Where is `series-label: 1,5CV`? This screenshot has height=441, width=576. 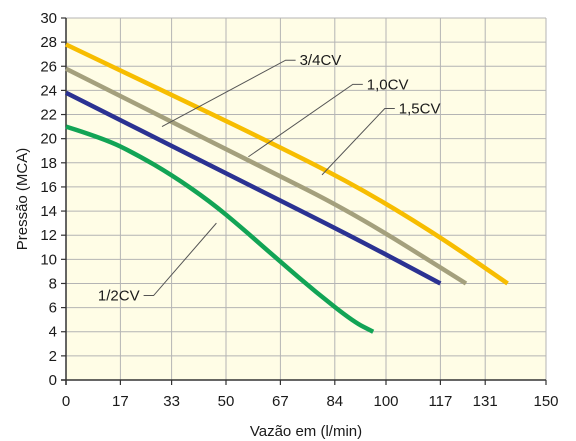 series-label: 1,5CV is located at coordinates (420, 109).